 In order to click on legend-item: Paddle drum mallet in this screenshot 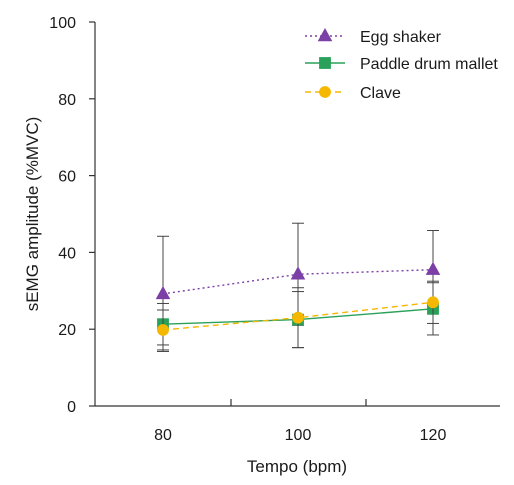, I will do `click(401, 64)`.